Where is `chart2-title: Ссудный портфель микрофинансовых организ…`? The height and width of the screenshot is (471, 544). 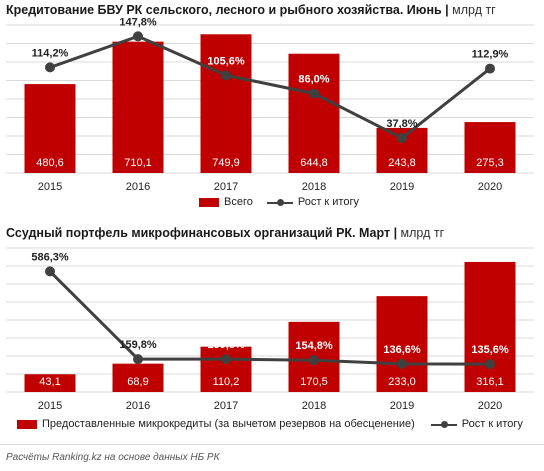
chart2-title: Ссудный портфель микрофинансовых организ… is located at coordinates (225, 233).